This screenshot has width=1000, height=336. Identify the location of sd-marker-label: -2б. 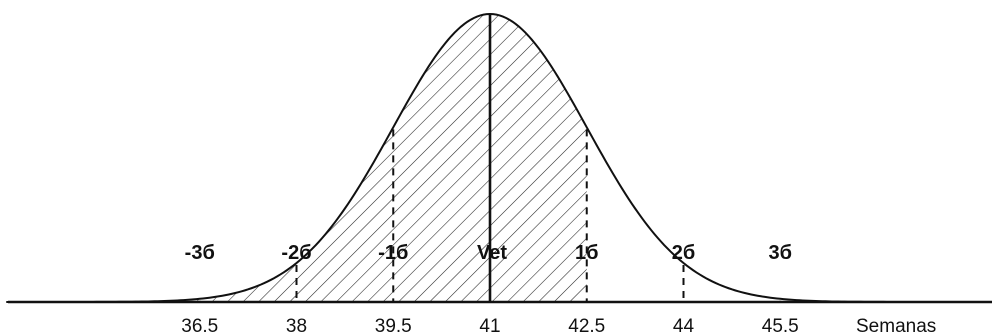
(296, 253).